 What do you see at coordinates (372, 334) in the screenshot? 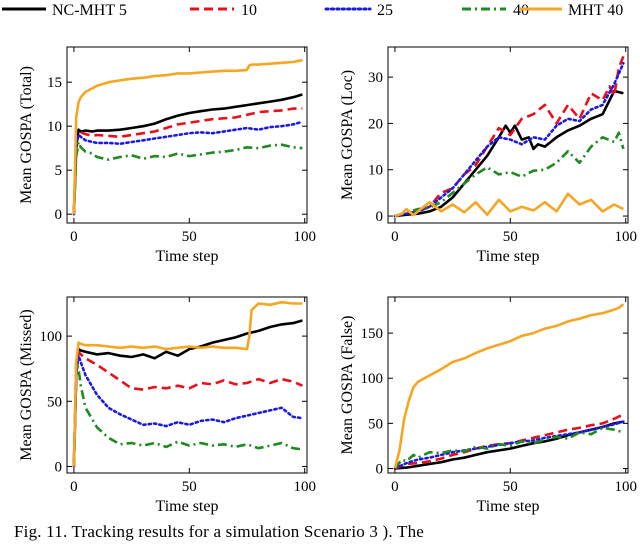
I see `y-tick-label: 150` at bounding box center [372, 334].